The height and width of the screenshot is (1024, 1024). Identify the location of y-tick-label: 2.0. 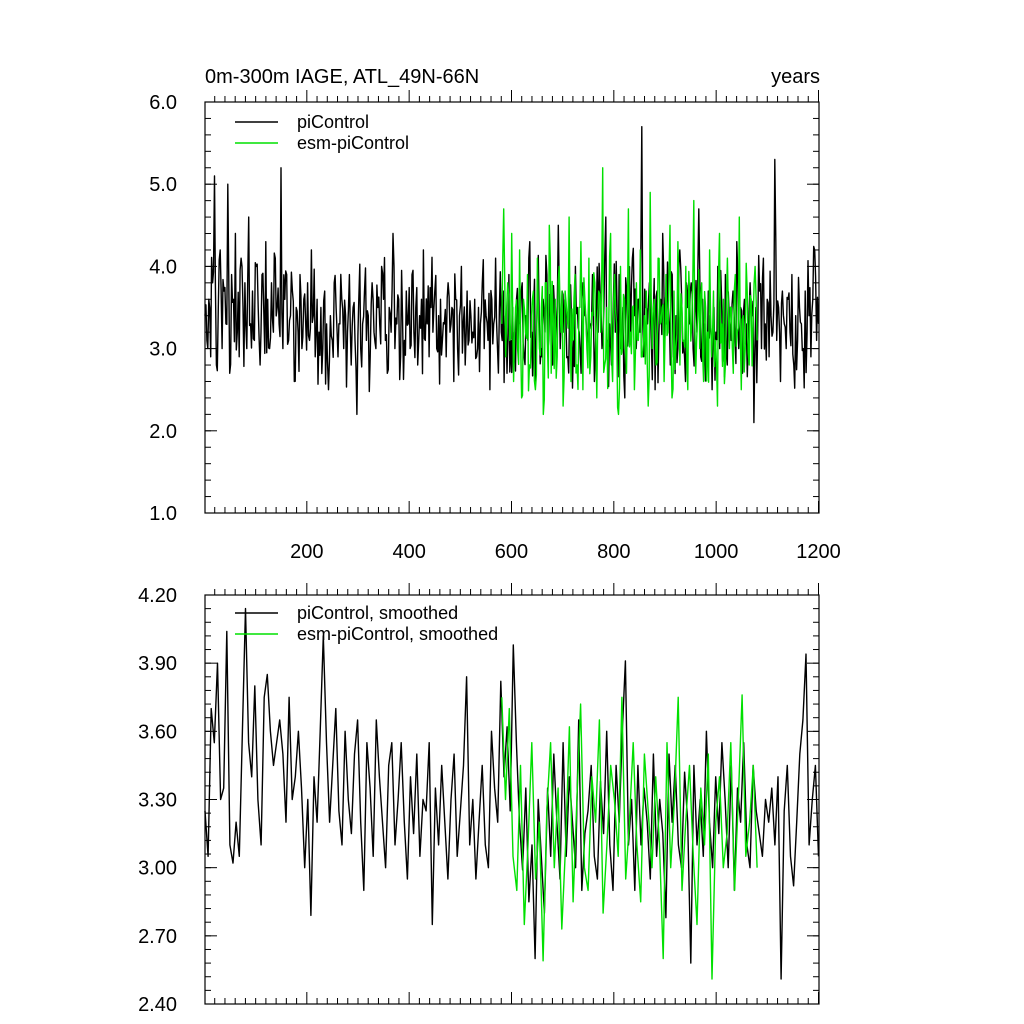
(163, 432).